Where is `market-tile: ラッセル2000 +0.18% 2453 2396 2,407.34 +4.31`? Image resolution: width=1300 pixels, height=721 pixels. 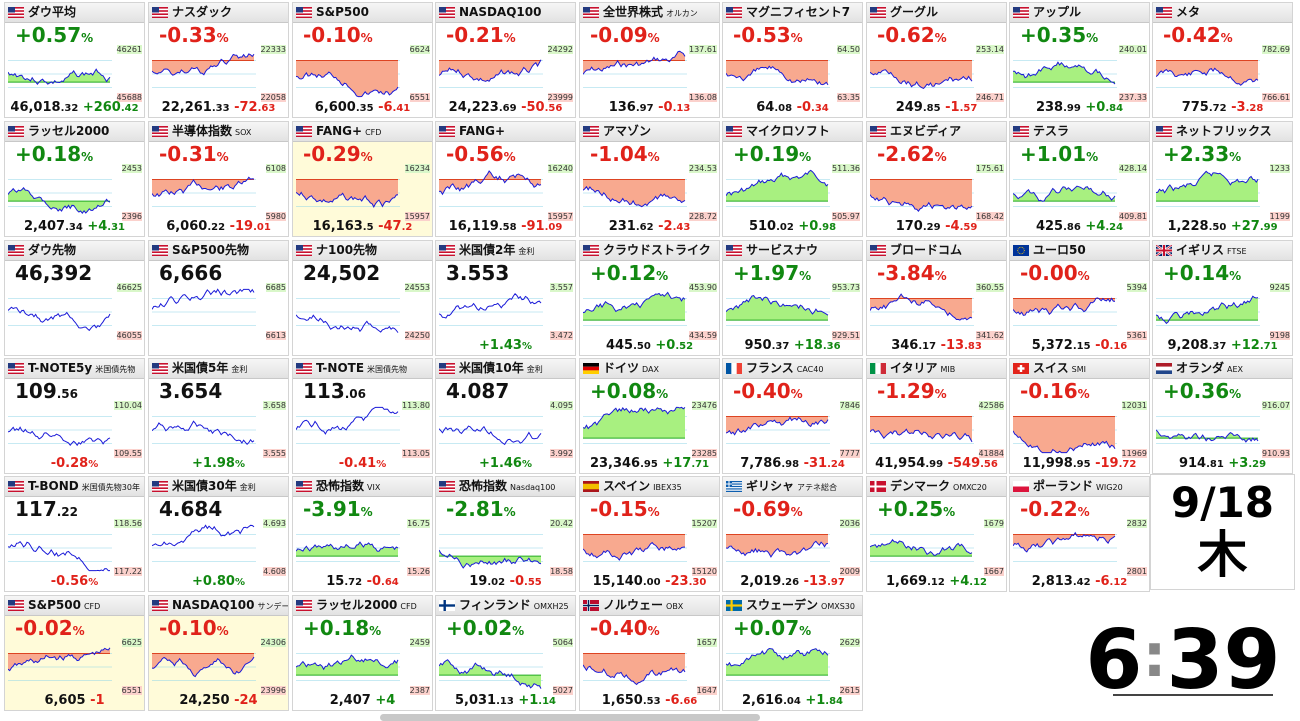 market-tile: ラッセル2000 +0.18% 2453 2396 2,407.34 +4.31 is located at coordinates (74, 179).